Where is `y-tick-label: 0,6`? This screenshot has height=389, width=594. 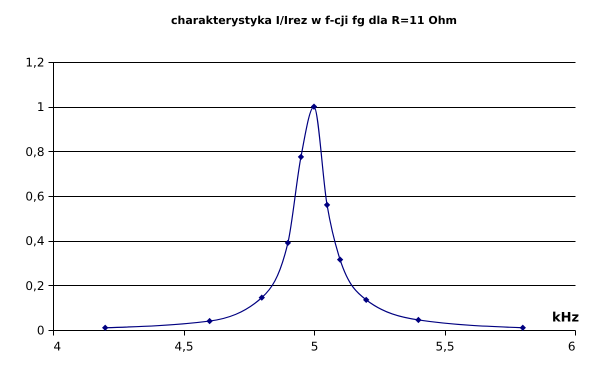
y-tick-label: 0,6 is located at coordinates (34, 197).